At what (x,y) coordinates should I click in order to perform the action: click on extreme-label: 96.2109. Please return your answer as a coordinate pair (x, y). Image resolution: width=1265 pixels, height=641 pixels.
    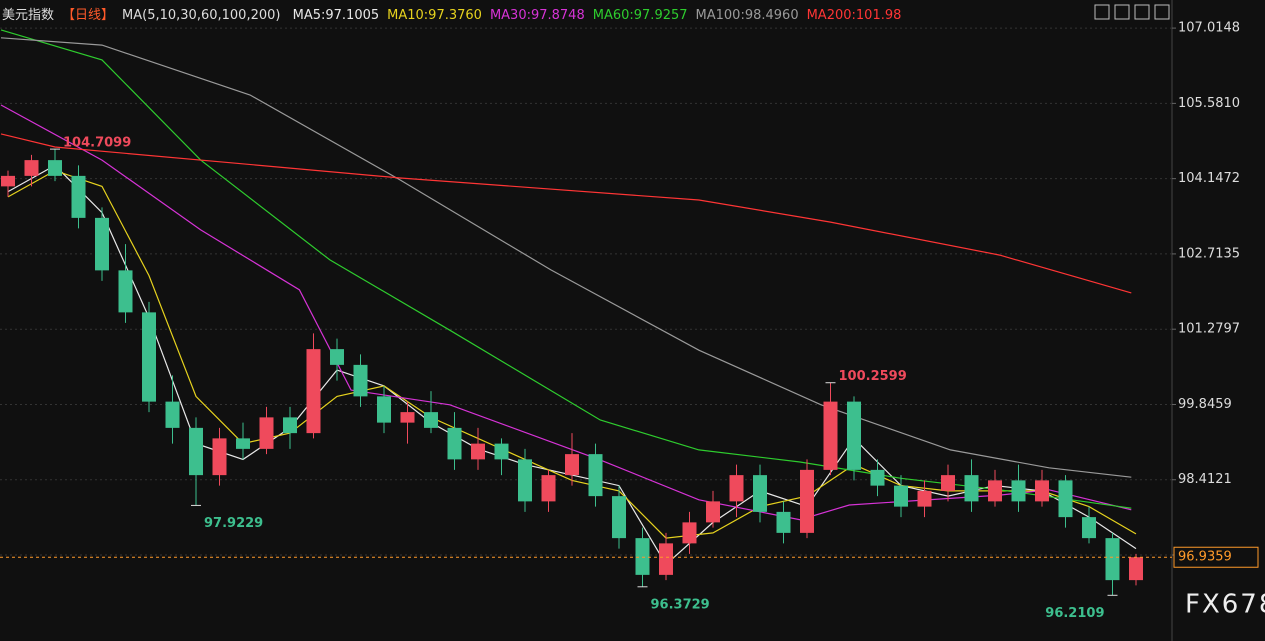
    Looking at the image, I should click on (1074, 613).